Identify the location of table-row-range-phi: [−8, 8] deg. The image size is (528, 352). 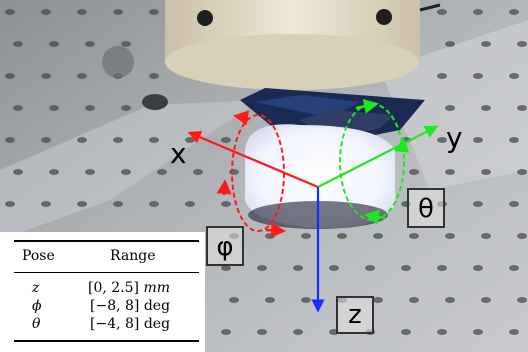
(130, 306).